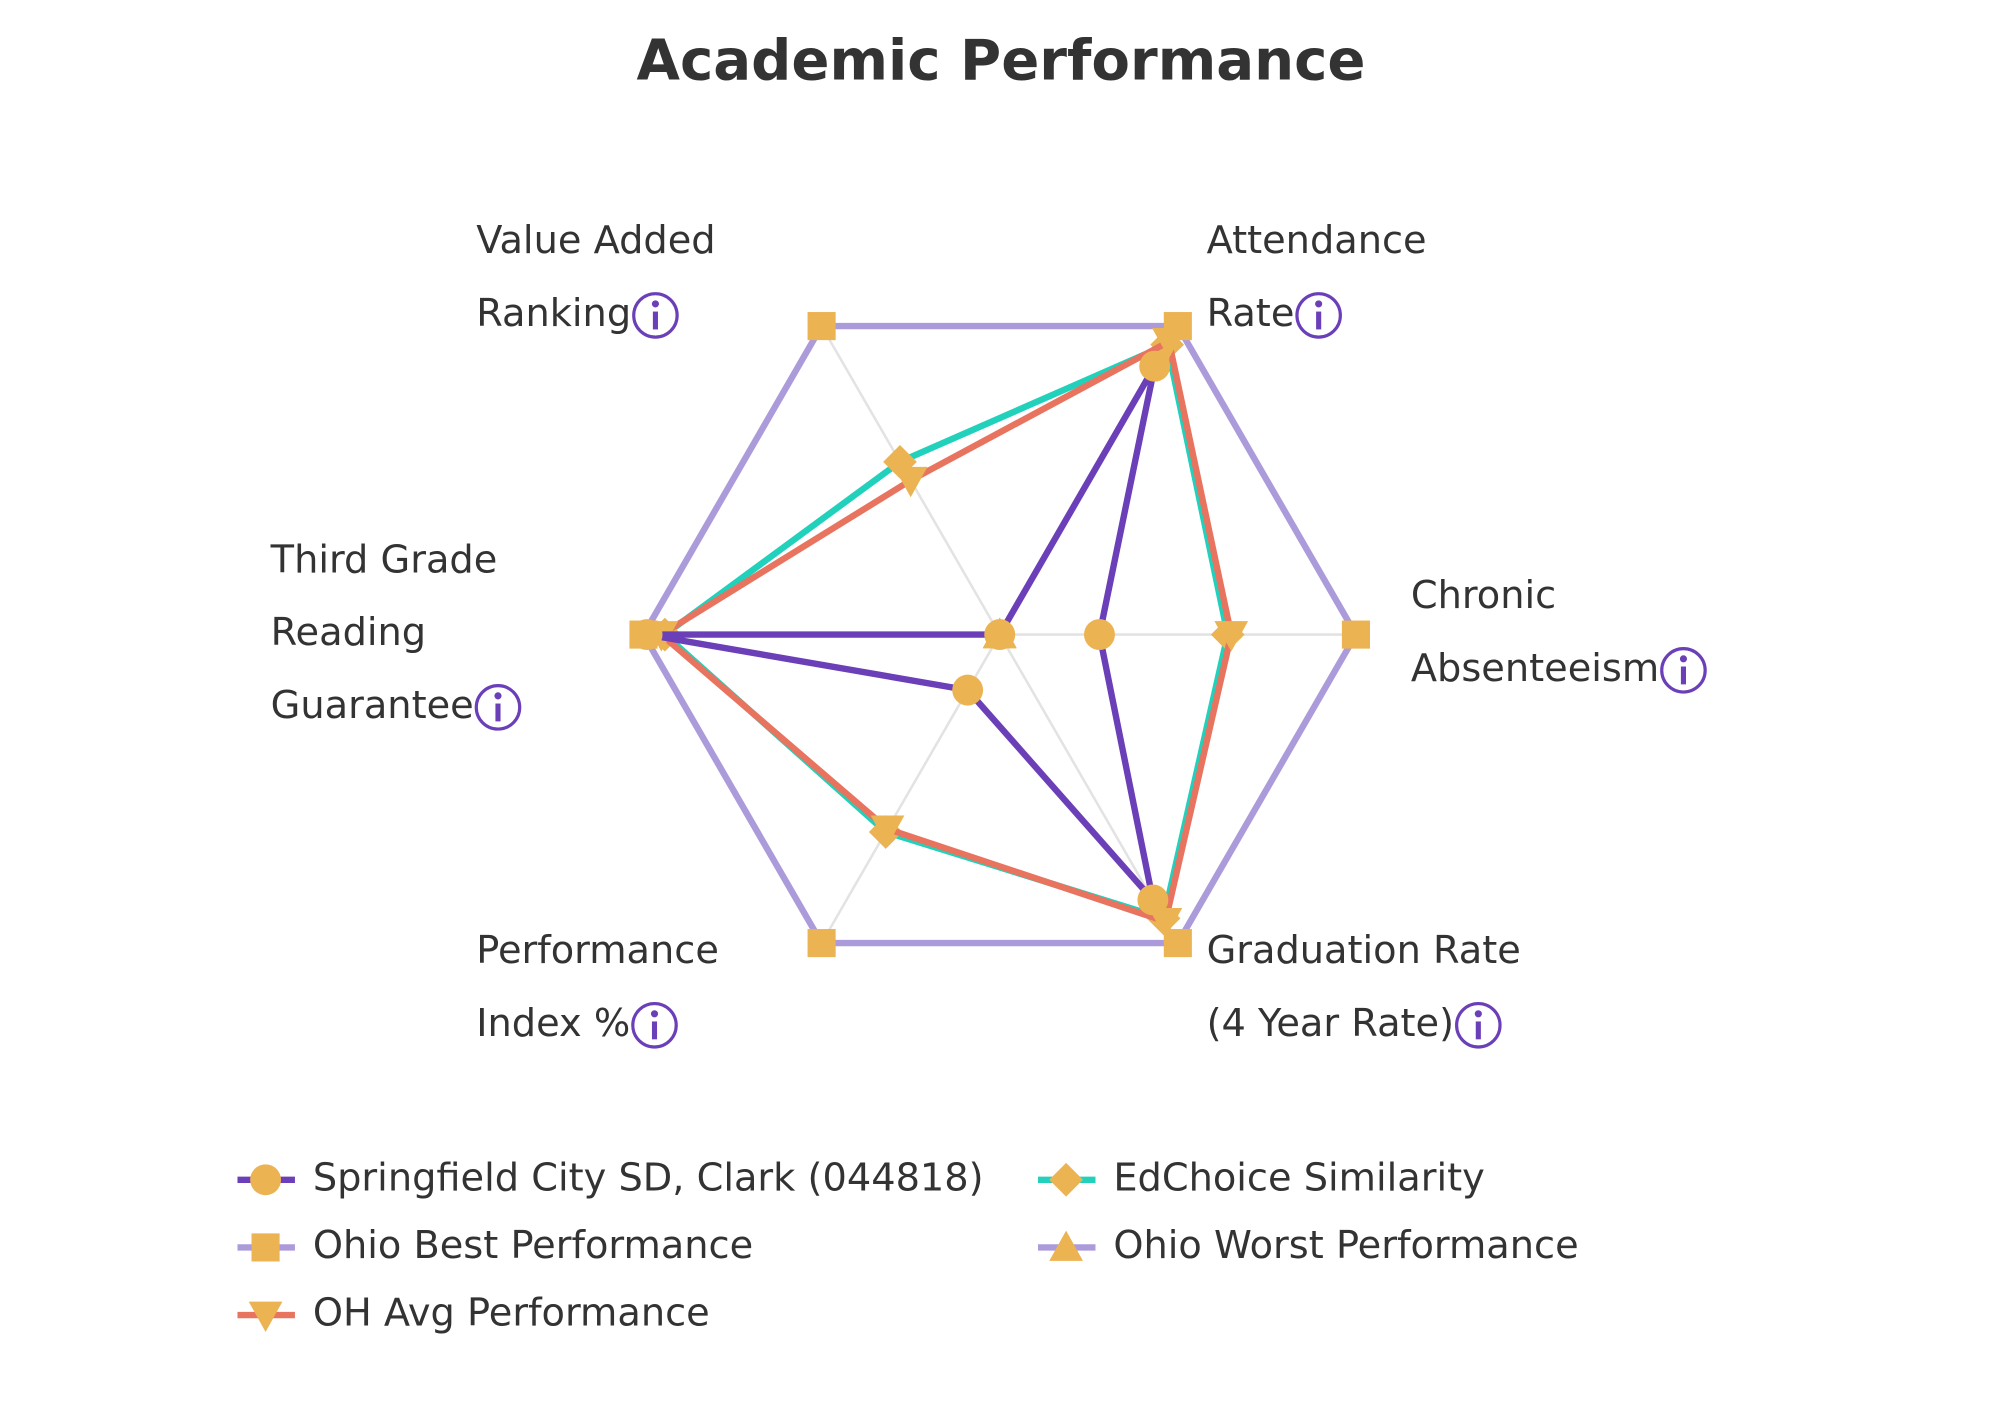 The width and height of the screenshot is (2002, 1416). I want to click on axis-label: Rate, so click(1251, 313).